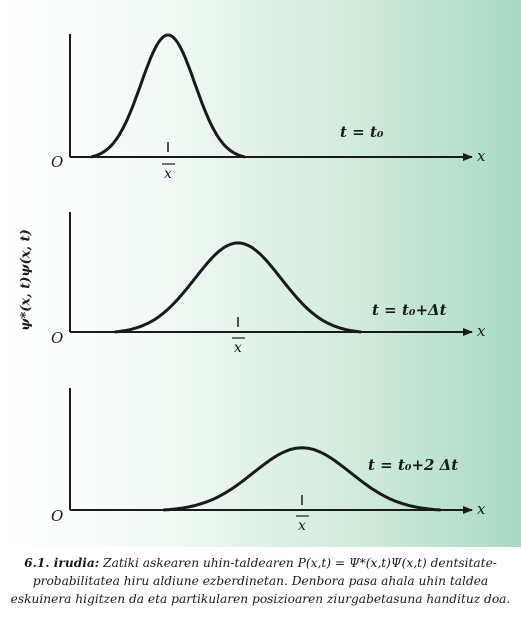  Describe the element at coordinates (57, 162) in the screenshot. I see `origin-label-1: O` at that location.